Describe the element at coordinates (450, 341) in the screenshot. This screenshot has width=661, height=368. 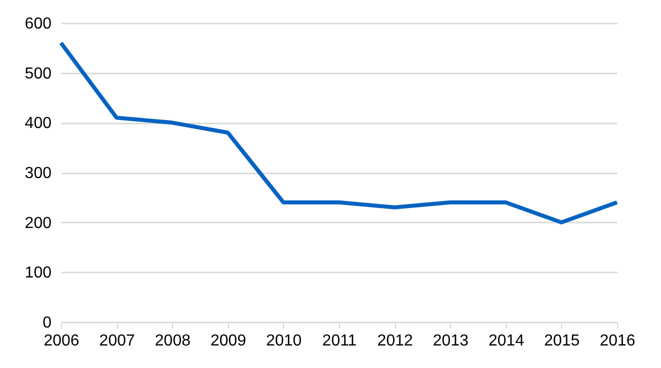
I see `x-tick-label: 2013` at that location.